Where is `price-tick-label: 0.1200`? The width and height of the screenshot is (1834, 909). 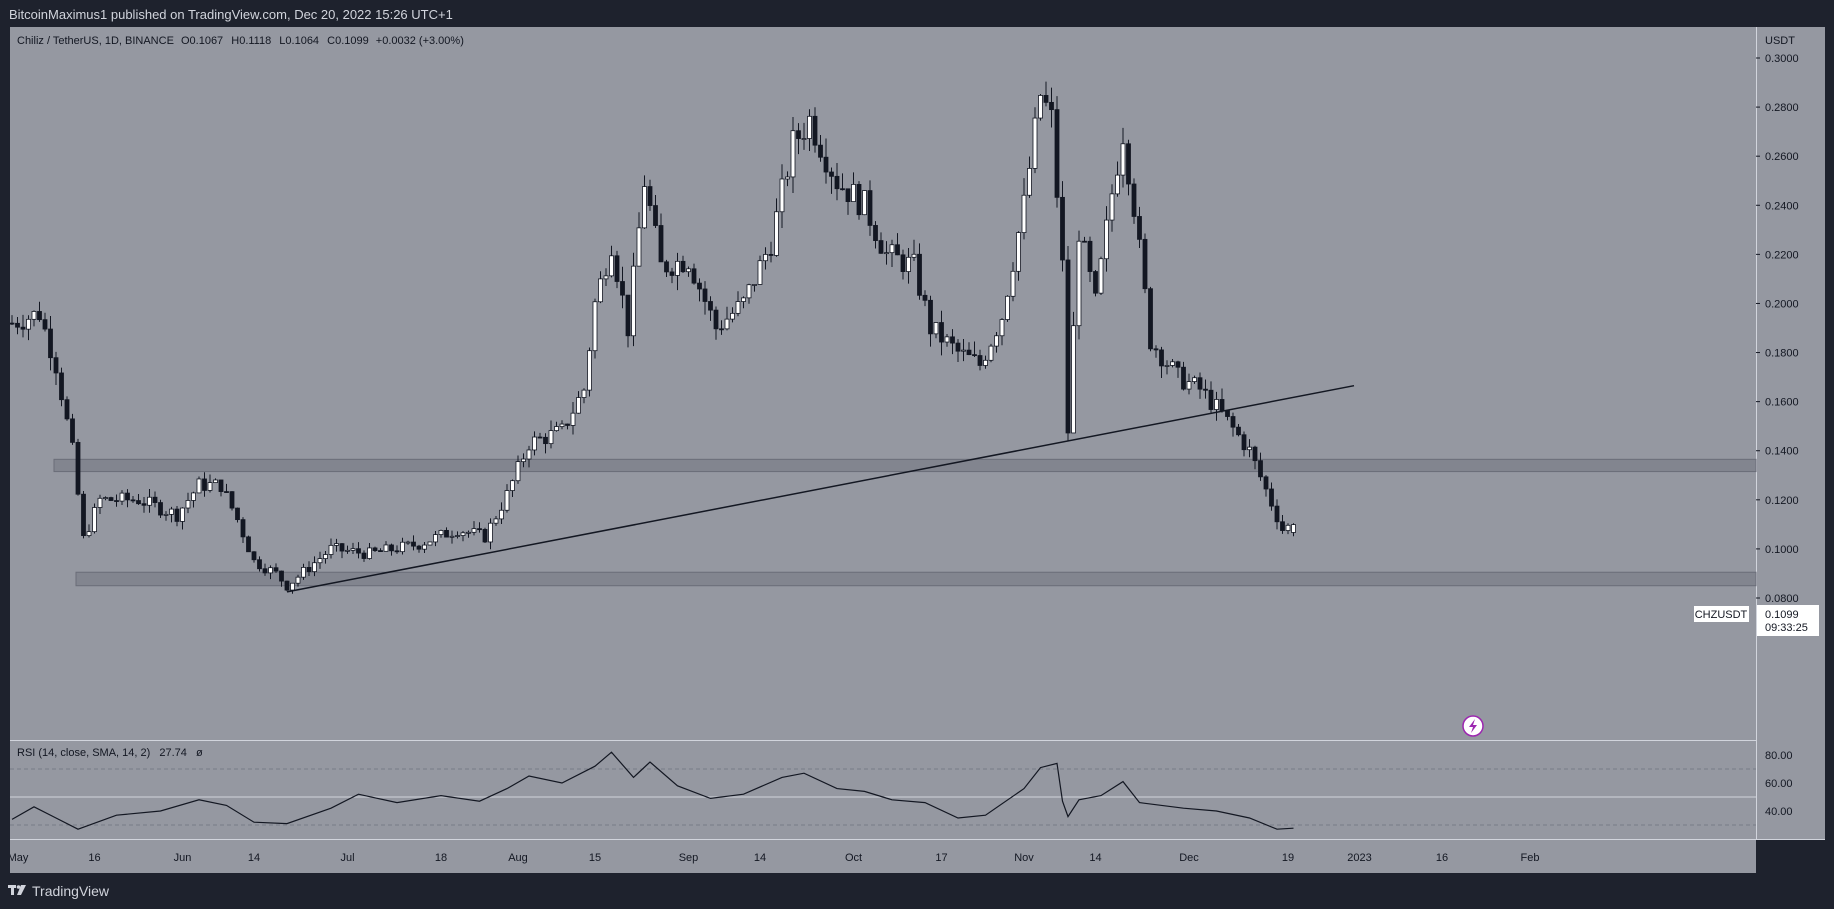
price-tick-label: 0.1200 is located at coordinates (1782, 501).